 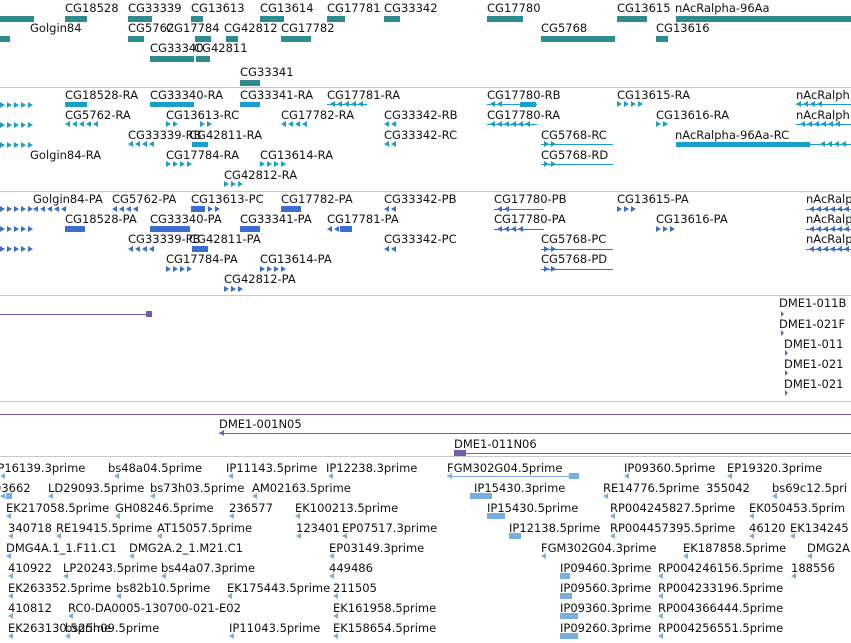 I want to click on feature-label-cg17780-pa: CG17780-PA, so click(x=530, y=219).